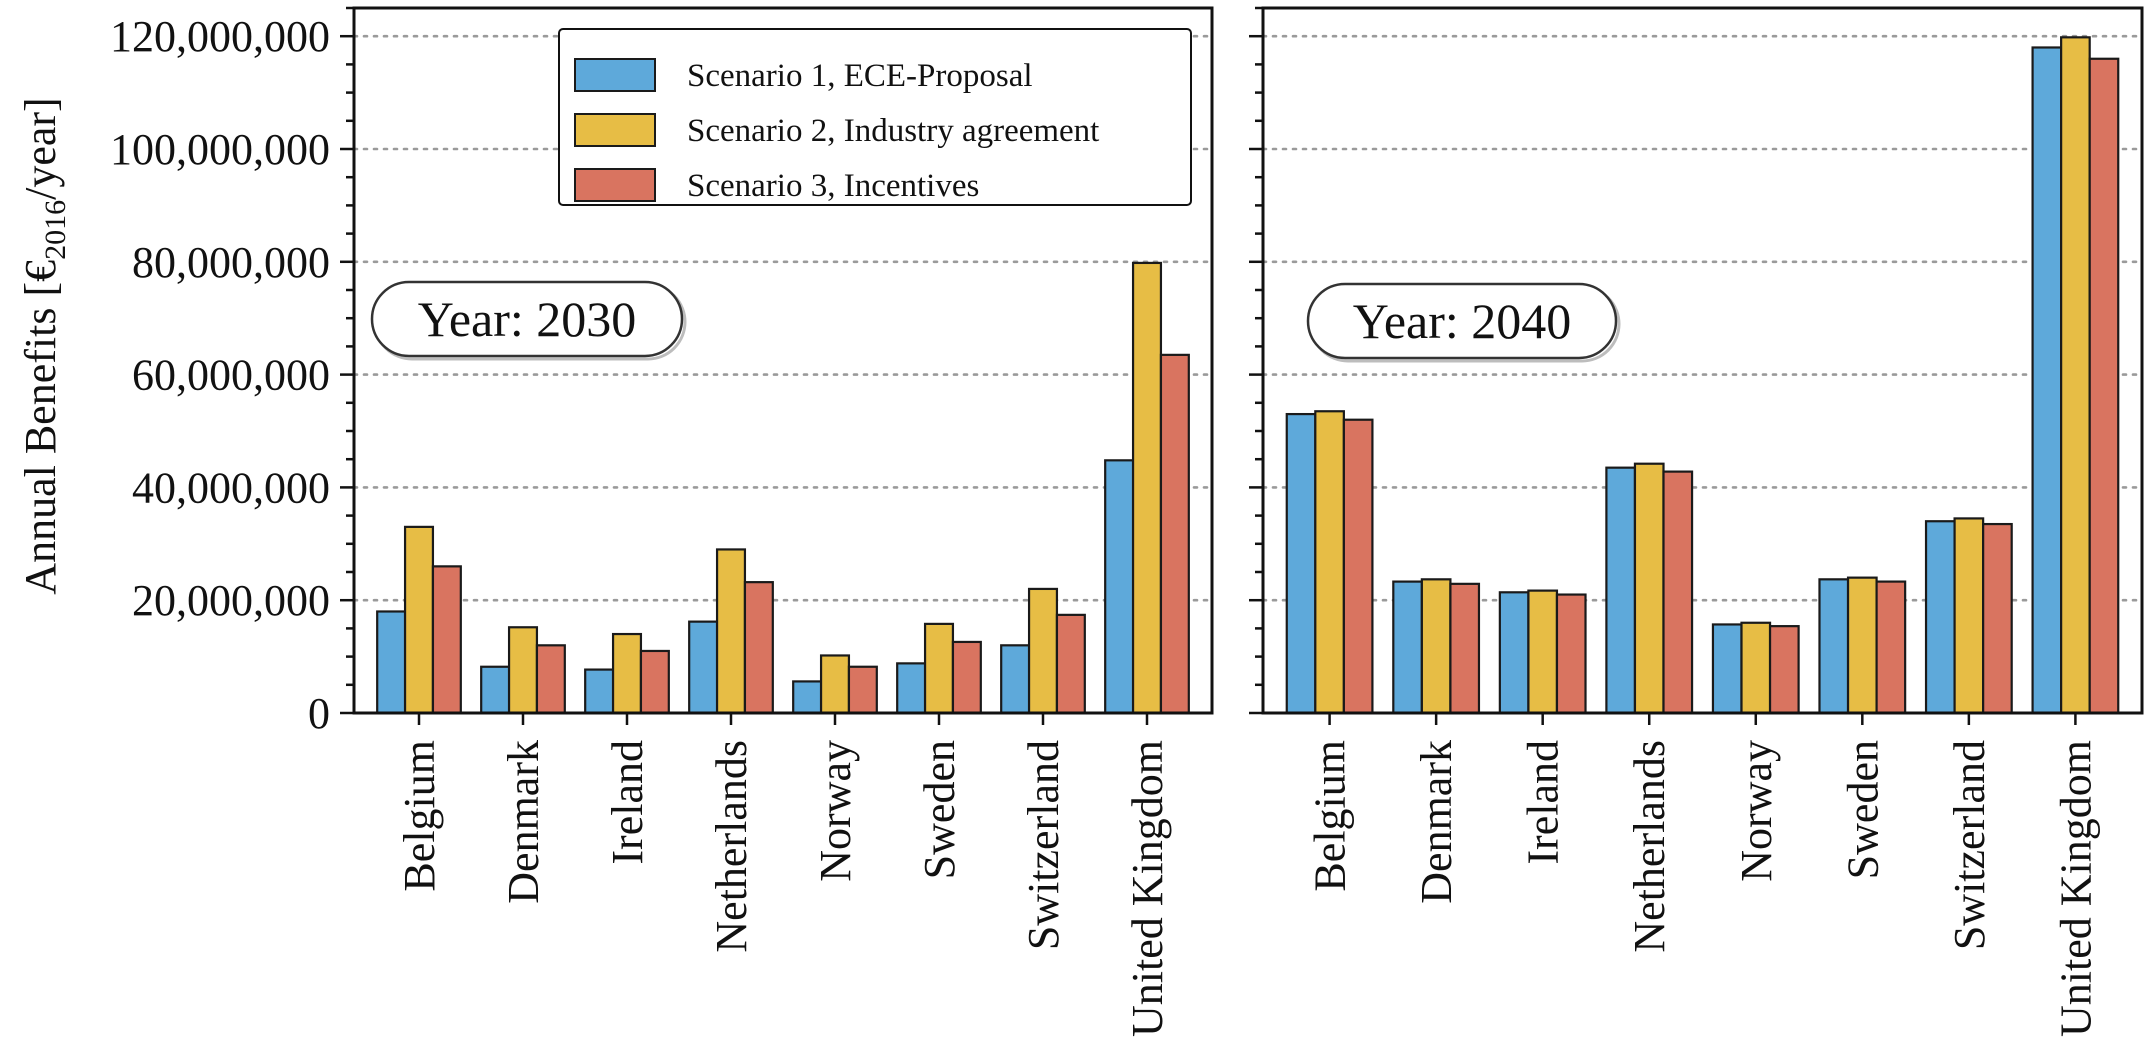 The height and width of the screenshot is (1058, 2148). I want to click on legend-entry: Scenario 2, Industry agreement, so click(893, 131).